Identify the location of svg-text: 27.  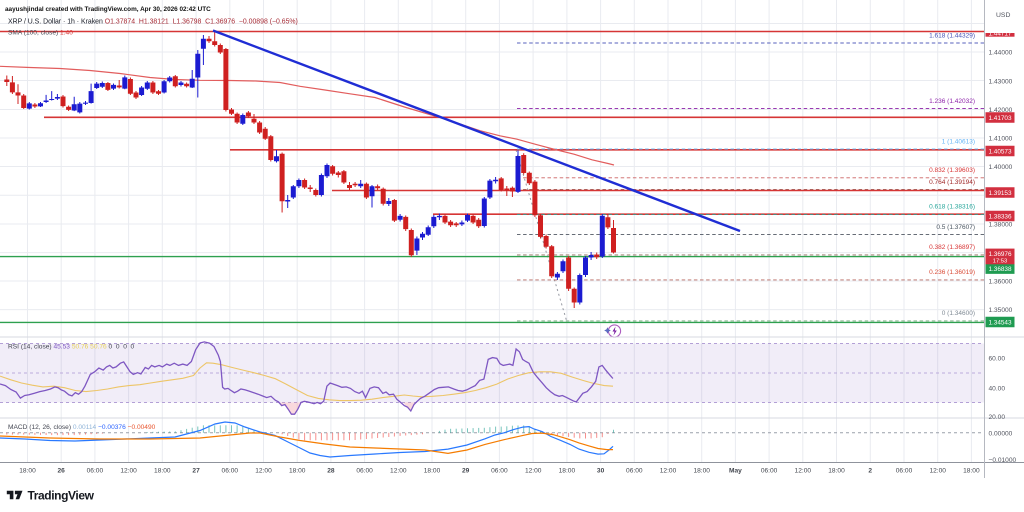
(196, 471).